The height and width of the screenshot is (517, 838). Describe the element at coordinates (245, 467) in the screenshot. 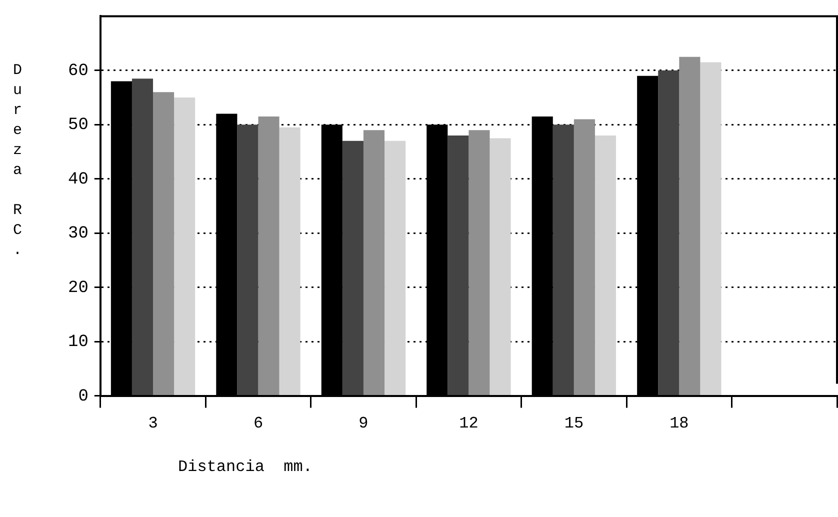

I see `x-axis-title: Distancia mm.` at that location.